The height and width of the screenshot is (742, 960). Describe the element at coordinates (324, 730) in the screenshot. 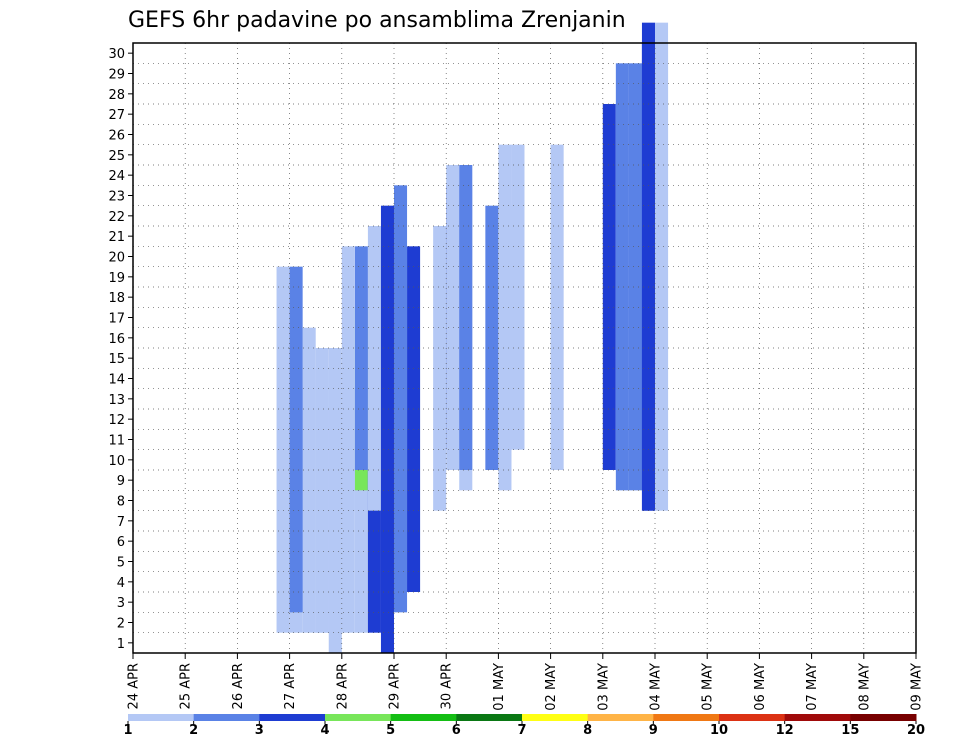

I see `legend-label: 4` at that location.